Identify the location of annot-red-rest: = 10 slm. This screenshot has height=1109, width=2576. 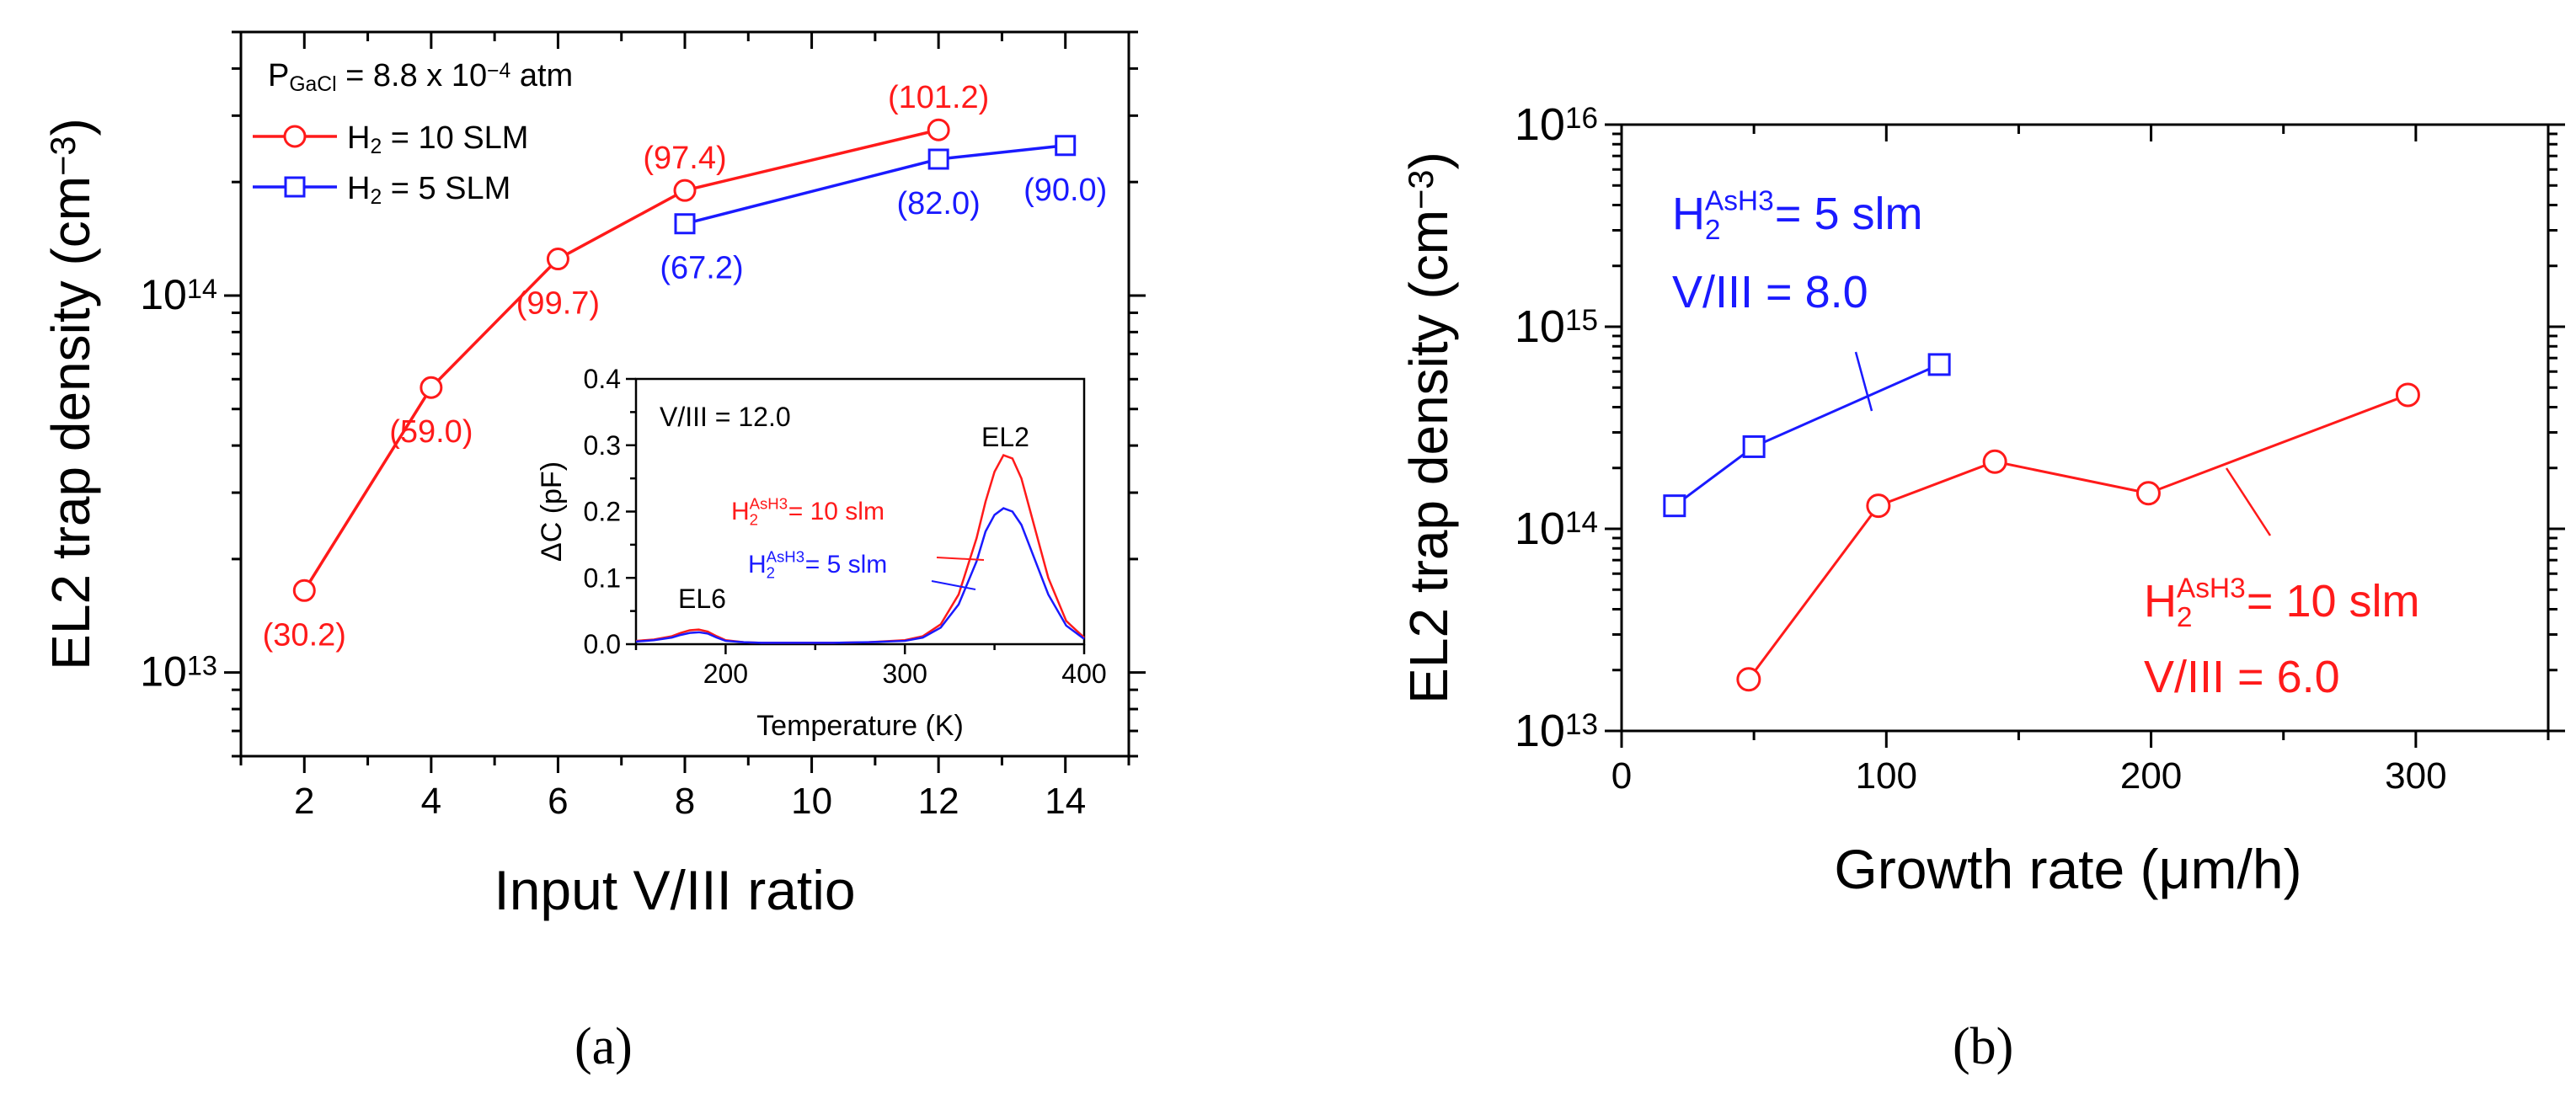
(2333, 601).